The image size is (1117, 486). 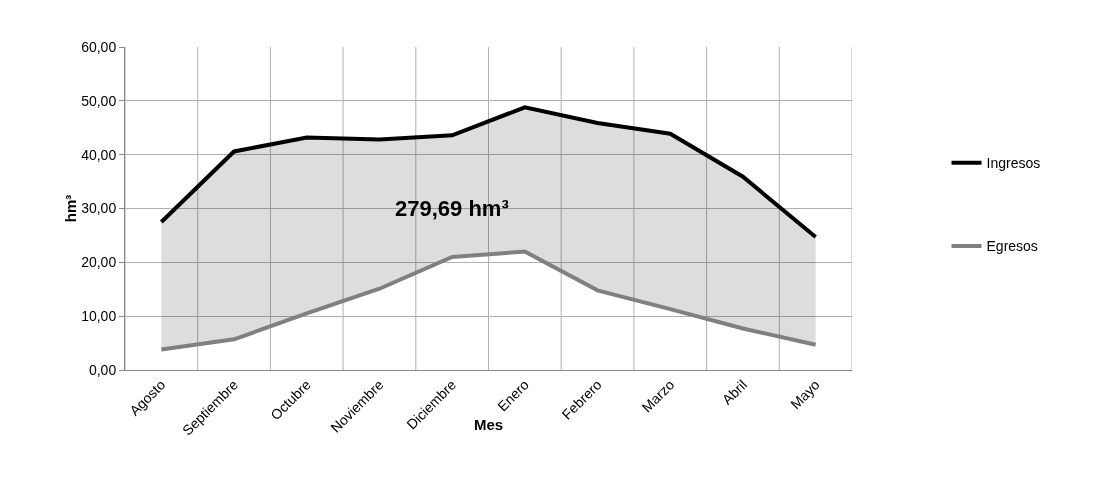 I want to click on legend-label: Egresos, so click(x=1012, y=246).